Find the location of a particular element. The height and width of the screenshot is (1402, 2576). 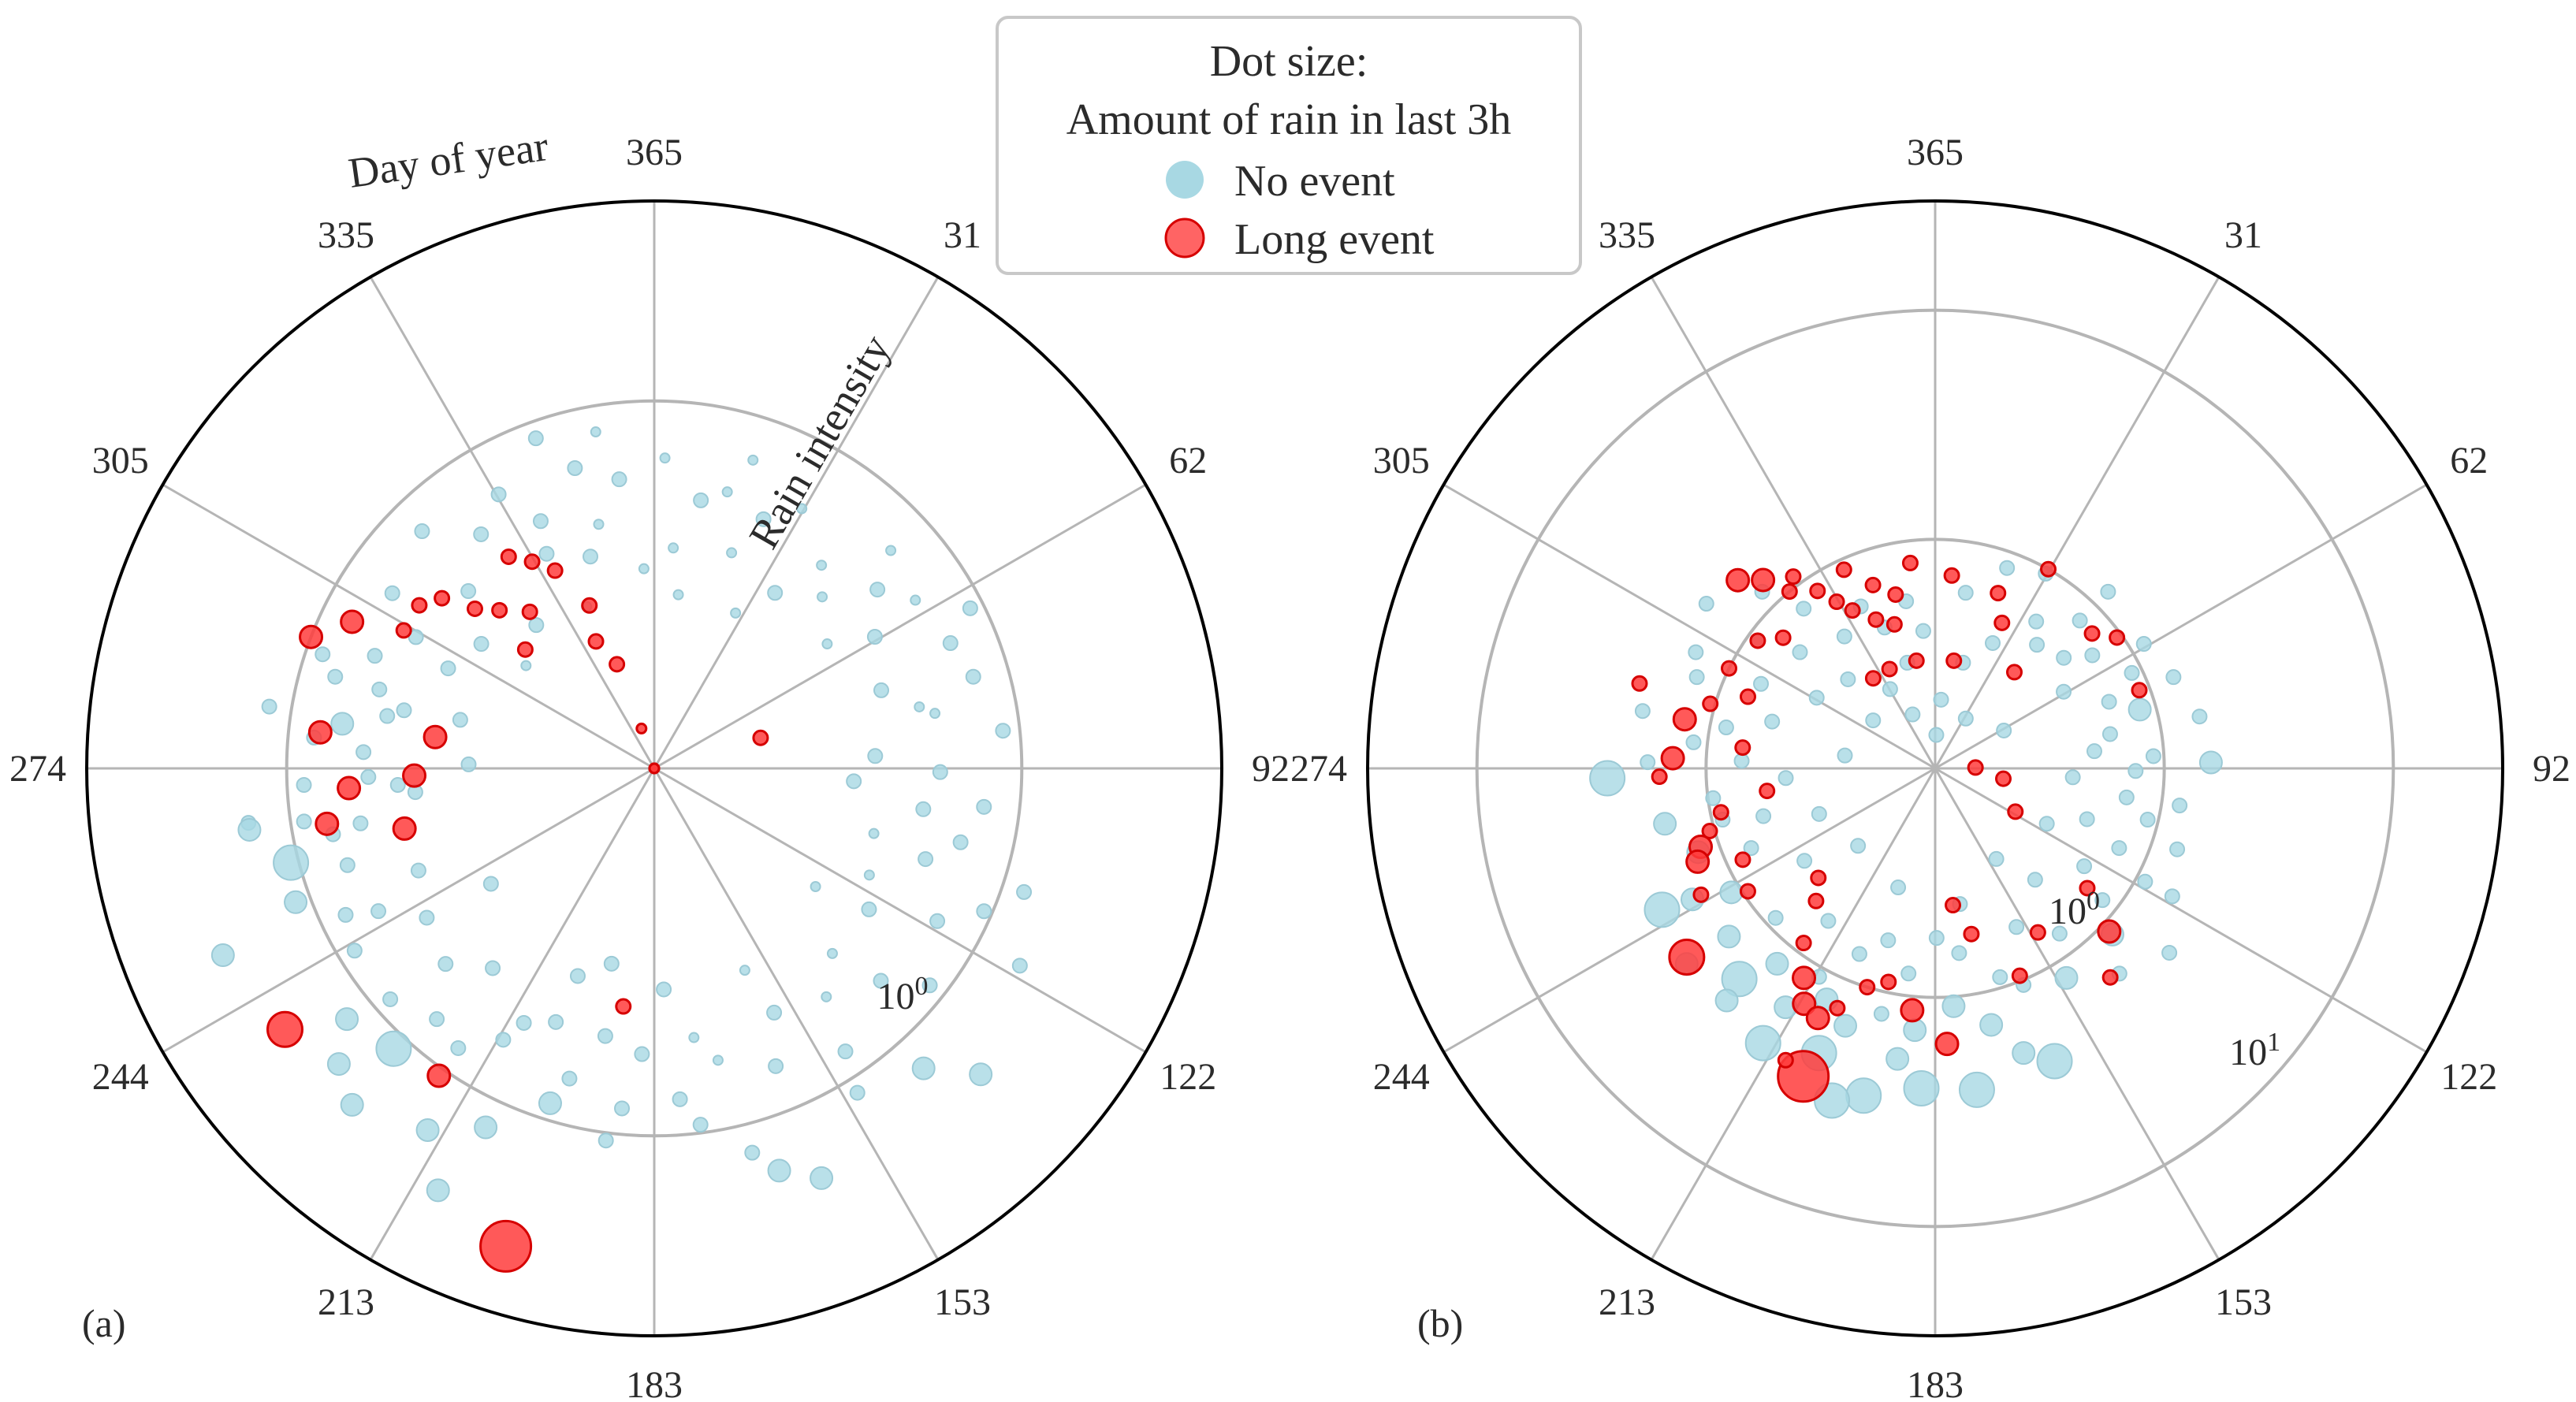

angular-tick-31: 31 is located at coordinates (962, 235).